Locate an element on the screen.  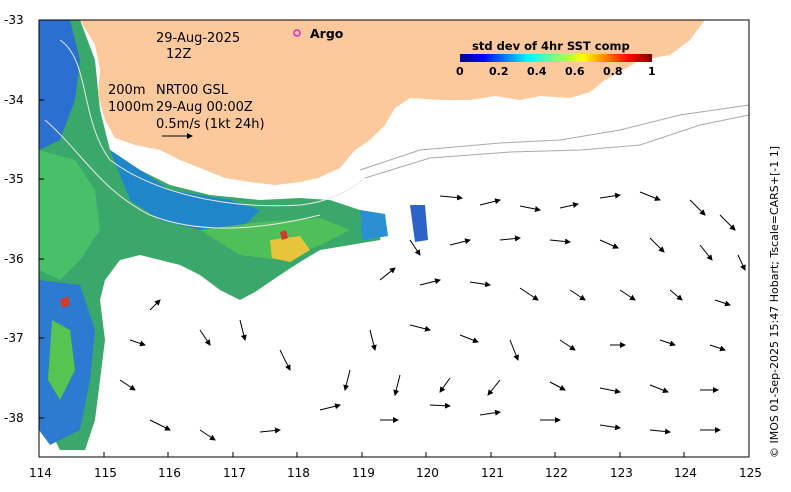
x-tick-label: 120 is located at coordinates (427, 473).